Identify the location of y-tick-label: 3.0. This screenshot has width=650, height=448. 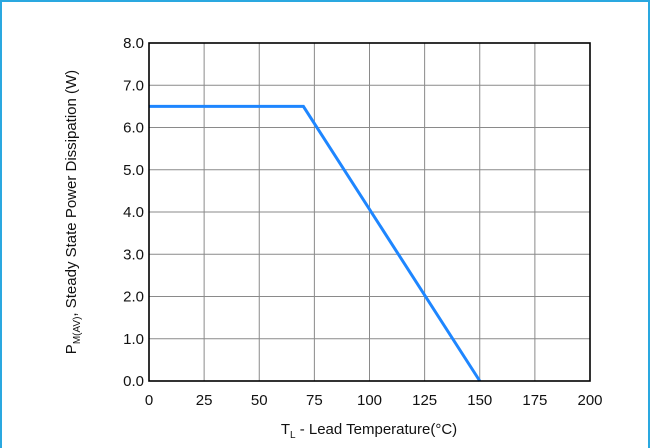
(133, 254).